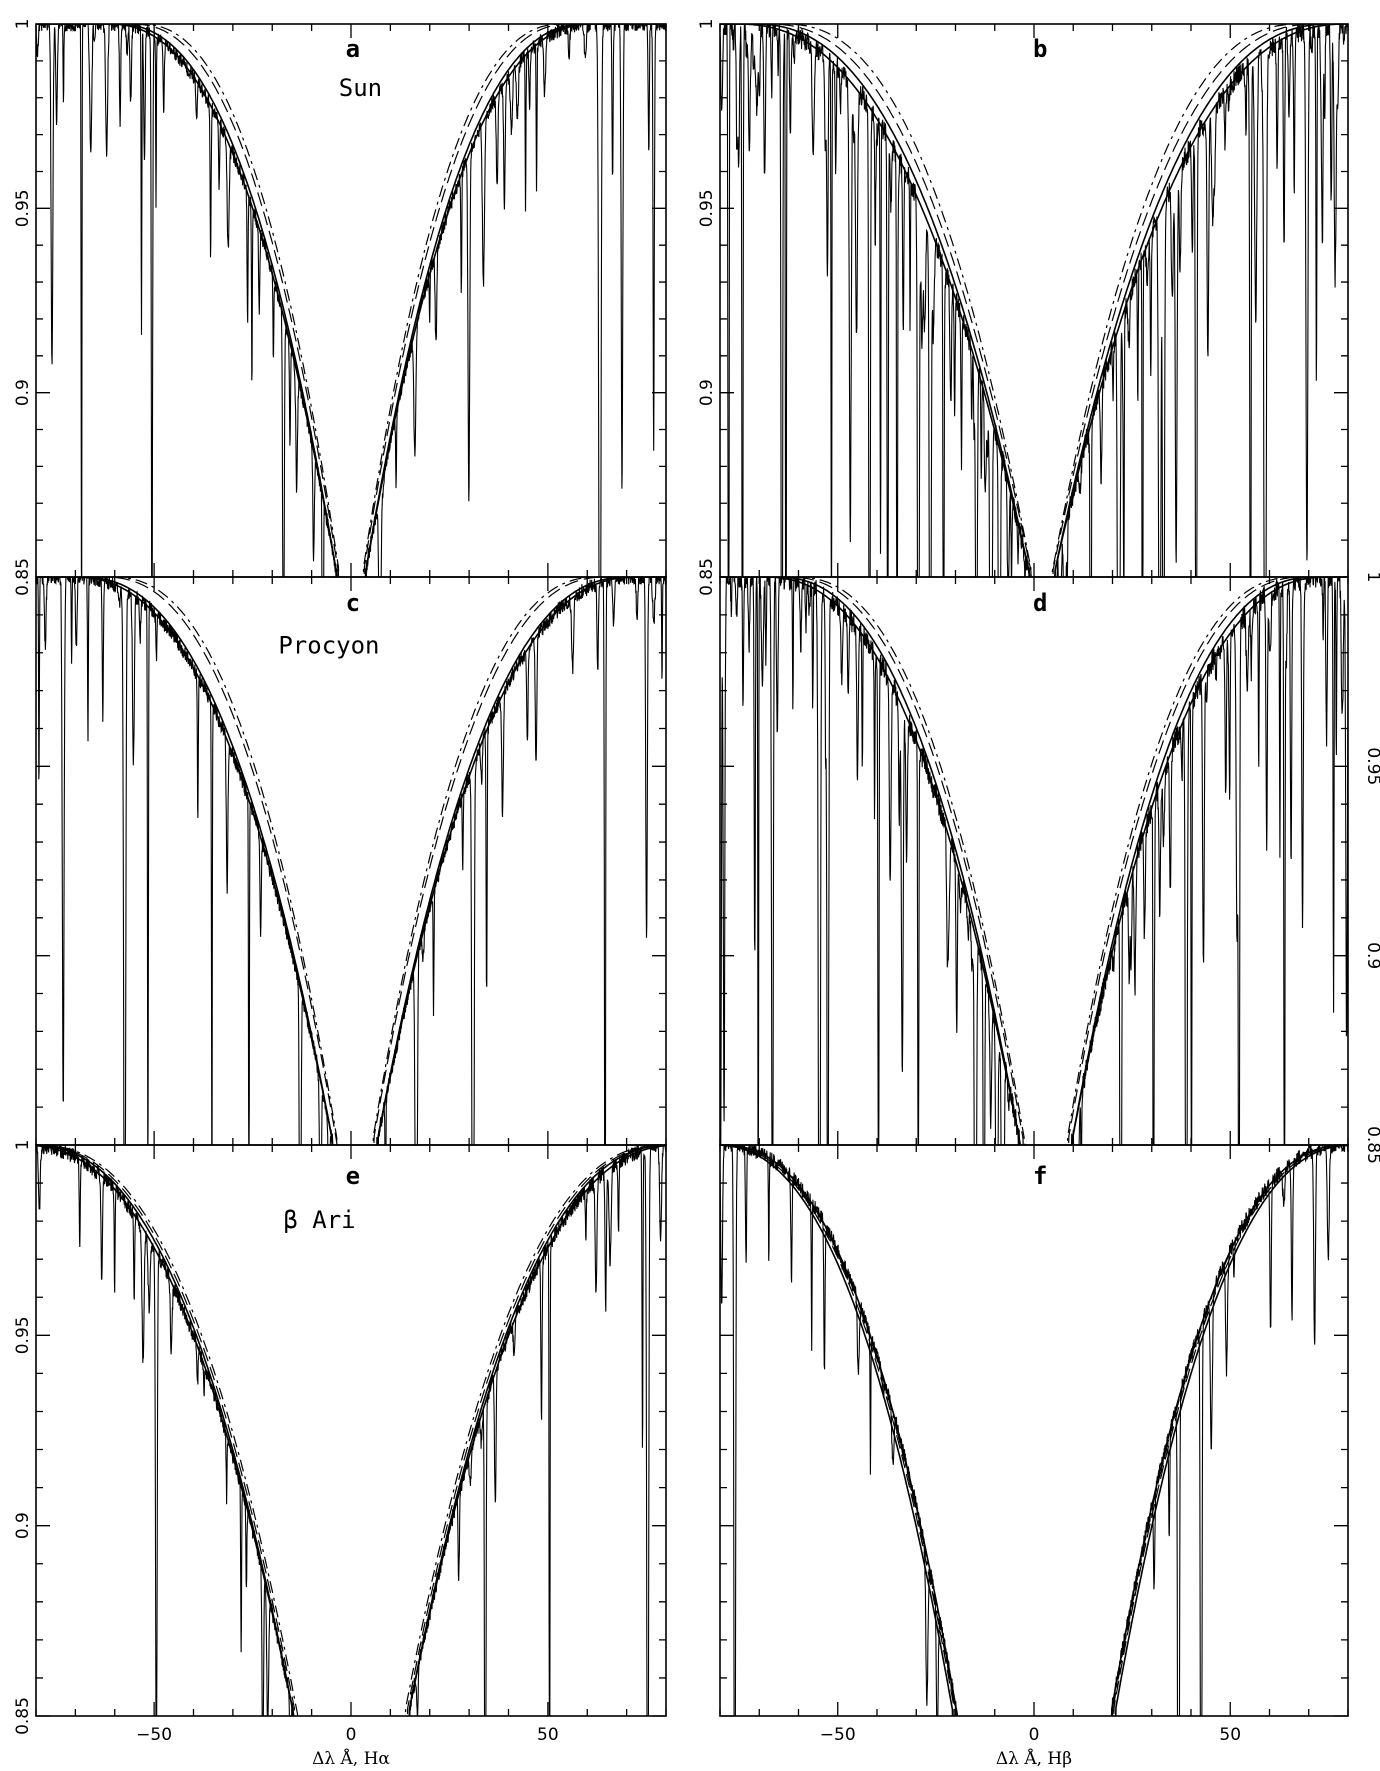 Image resolution: width=1380 pixels, height=1771 pixels. Describe the element at coordinates (707, 307) in the screenshot. I see `panel-b-y-tick-labels: 0.85 0.9 0.95 1` at that location.